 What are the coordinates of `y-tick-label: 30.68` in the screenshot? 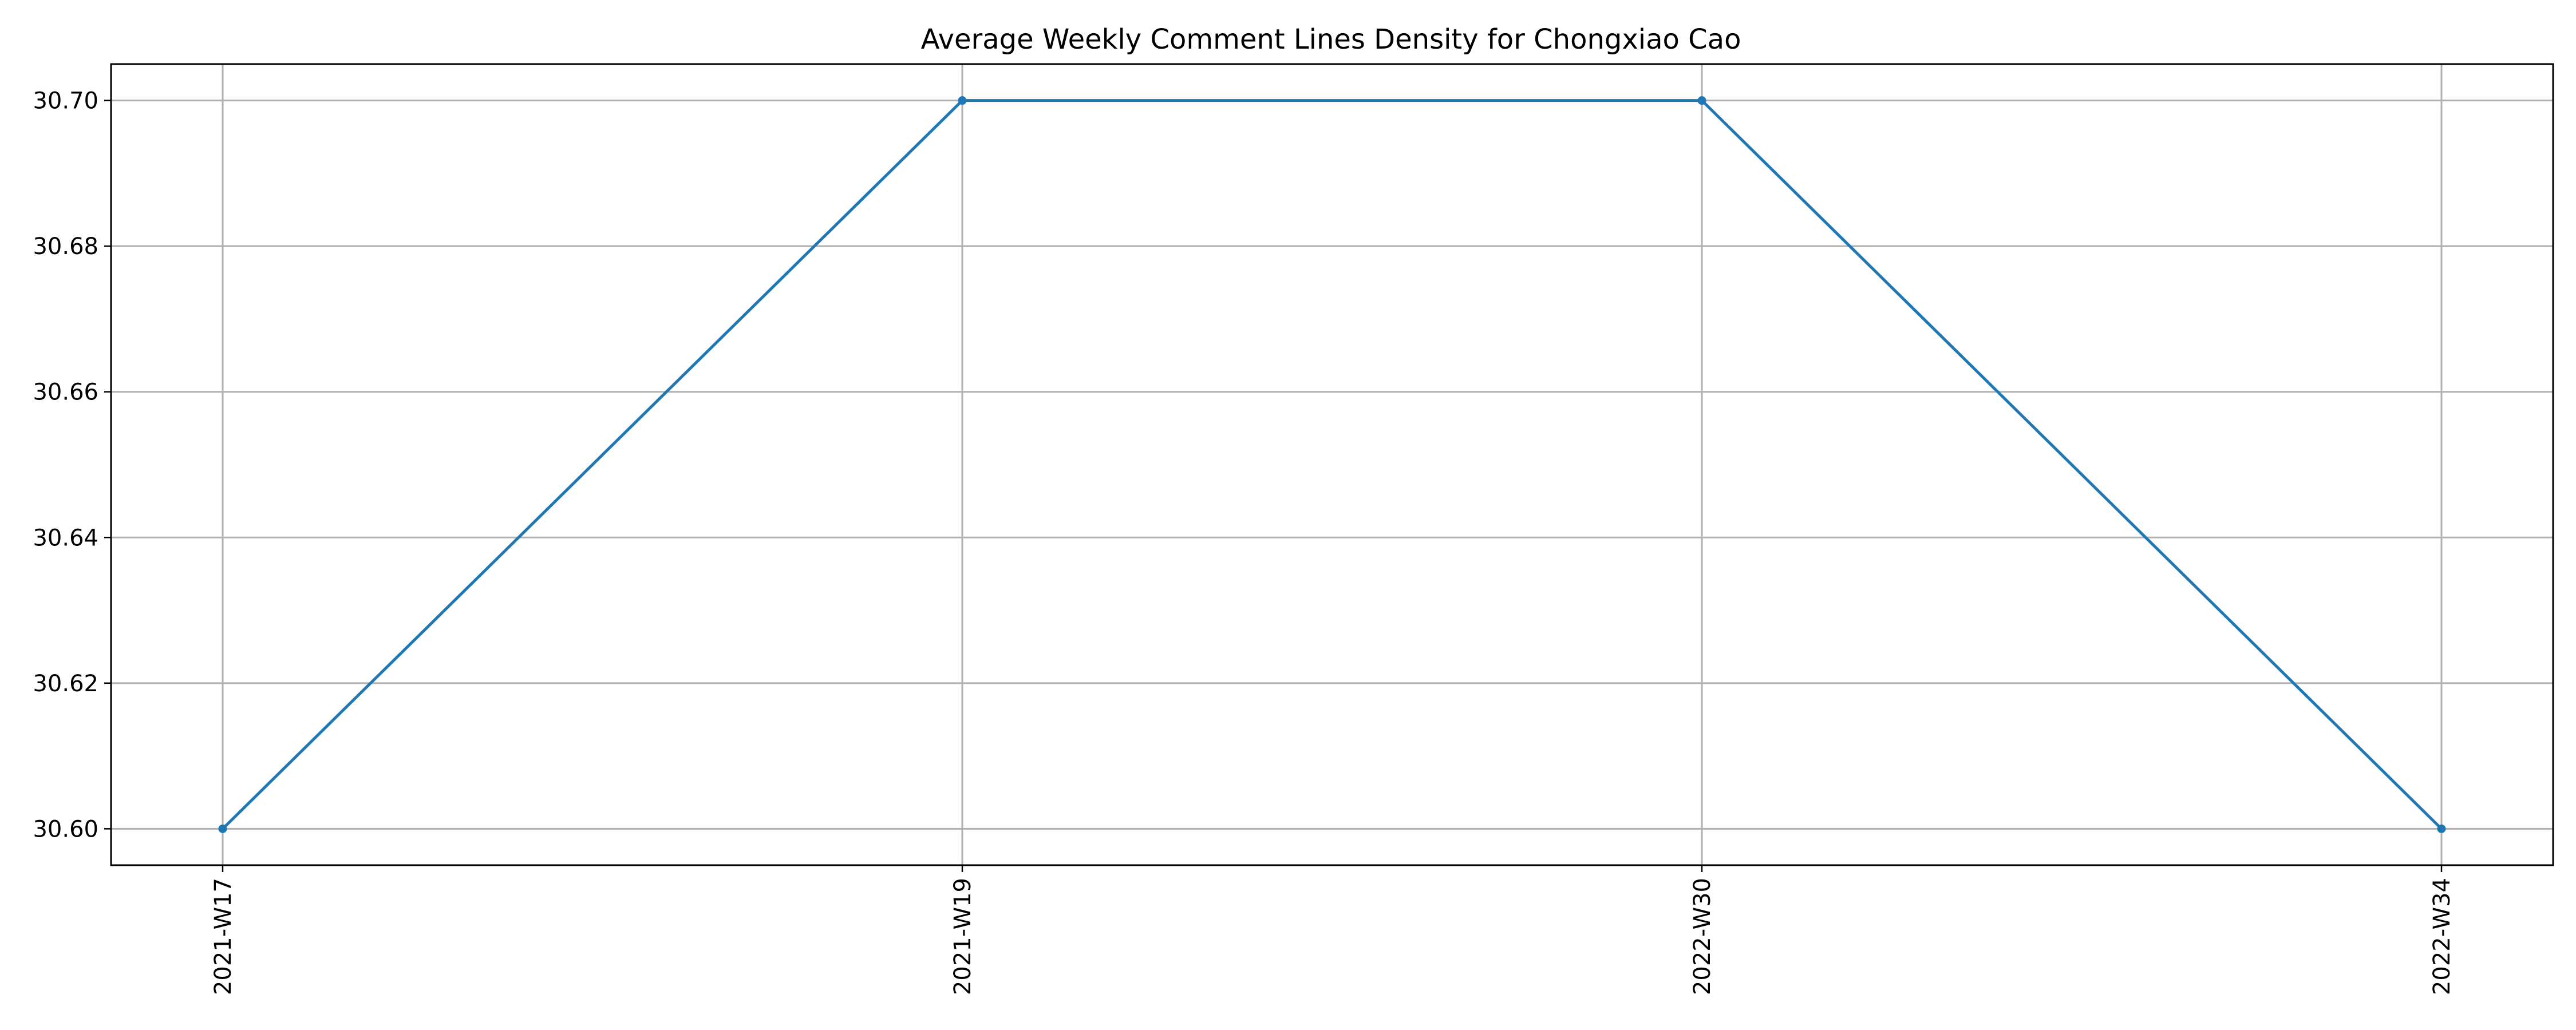 It's located at (65, 246).